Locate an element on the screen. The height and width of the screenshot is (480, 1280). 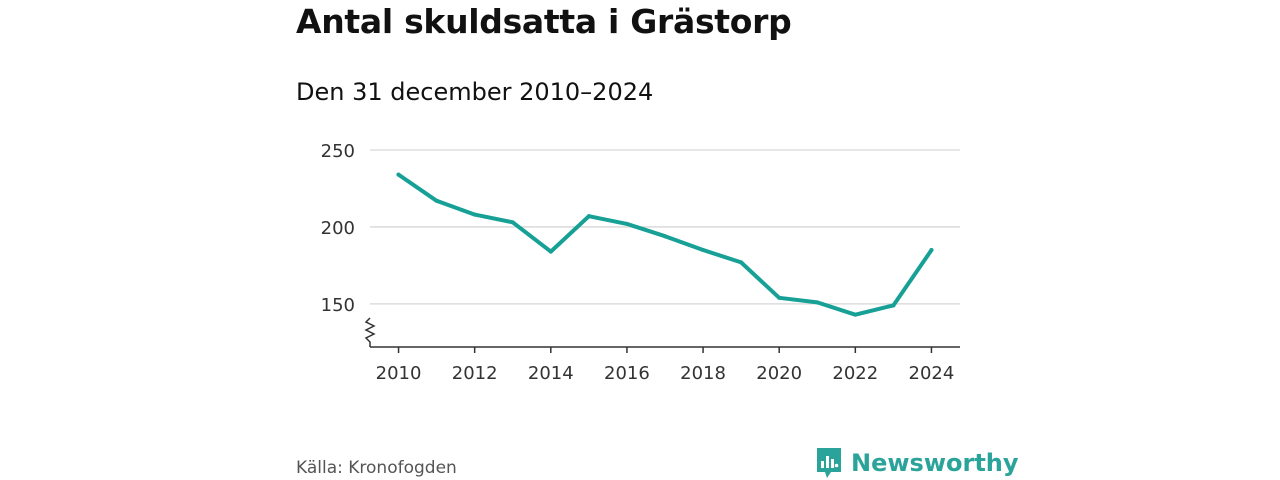
x-tick-label-2012: 2012 is located at coordinates (475, 373).